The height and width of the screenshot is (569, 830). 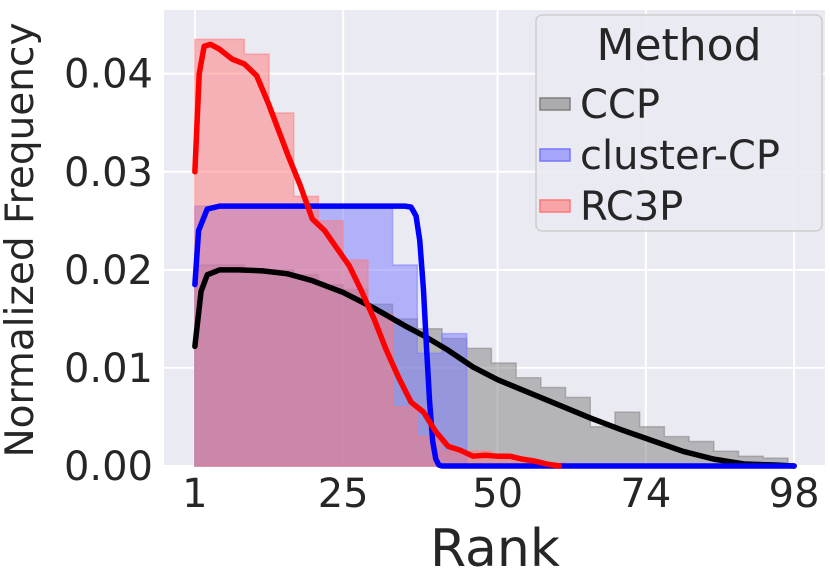 What do you see at coordinates (108, 369) in the screenshot?
I see `y-tick-label: 0.01` at bounding box center [108, 369].